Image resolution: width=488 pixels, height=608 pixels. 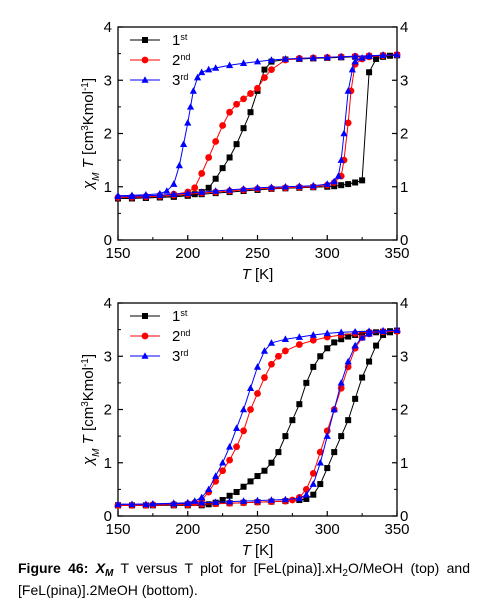 I want to click on top-legend-label: 3rd, so click(x=180, y=80).